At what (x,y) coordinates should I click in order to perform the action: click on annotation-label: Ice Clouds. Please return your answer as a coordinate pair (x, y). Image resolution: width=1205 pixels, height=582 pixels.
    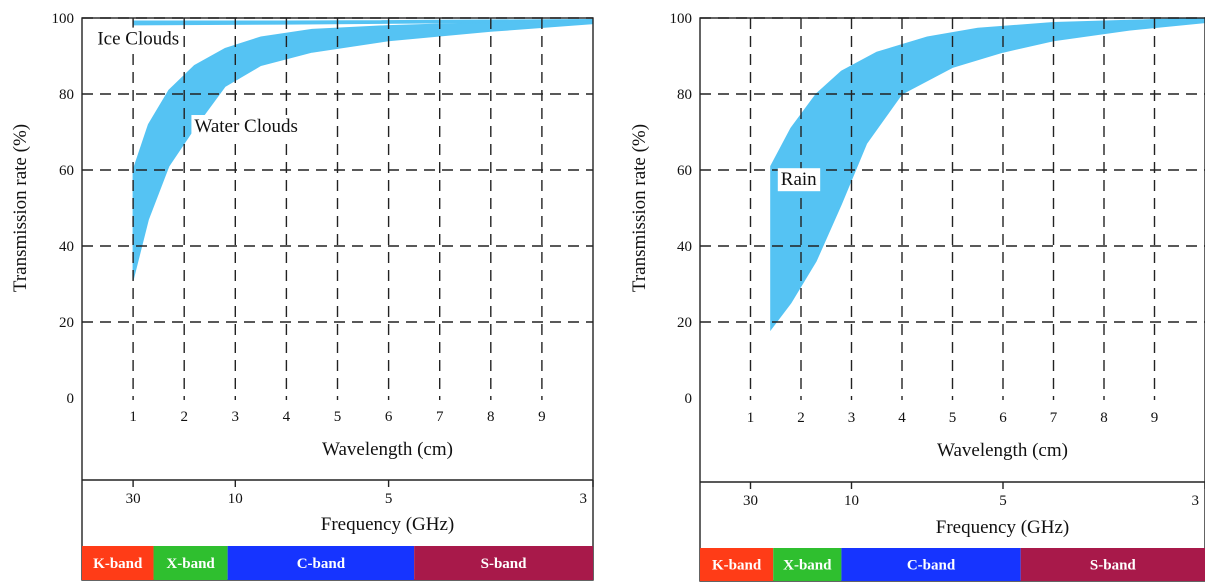
    Looking at the image, I should click on (138, 39).